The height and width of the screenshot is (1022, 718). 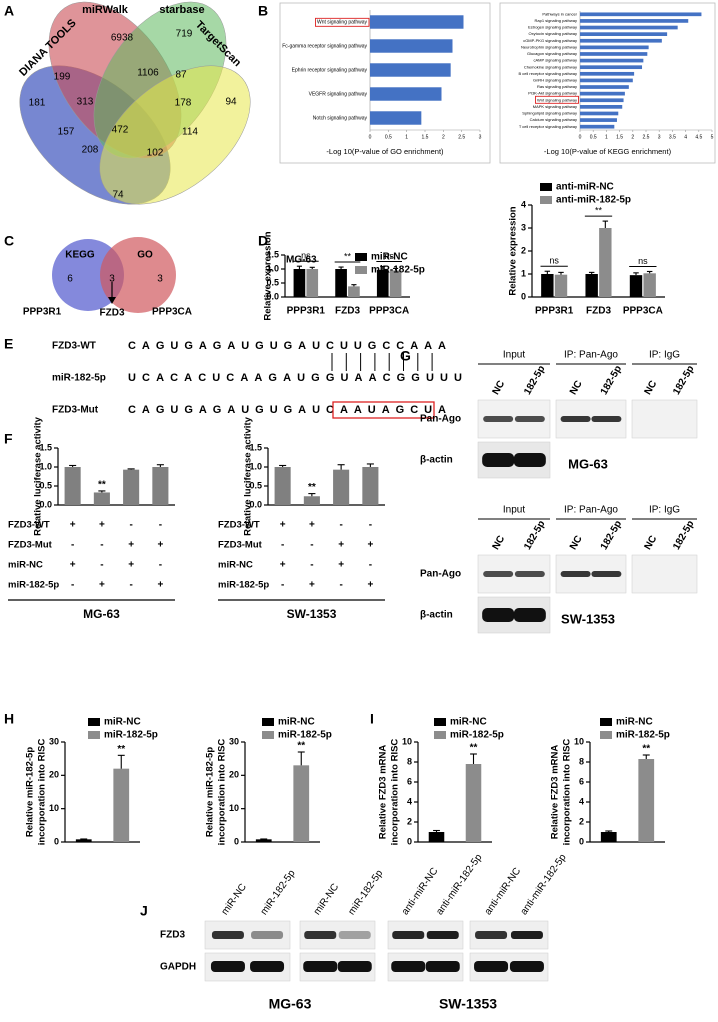 I want to click on legend-swatch, so click(x=546, y=200).